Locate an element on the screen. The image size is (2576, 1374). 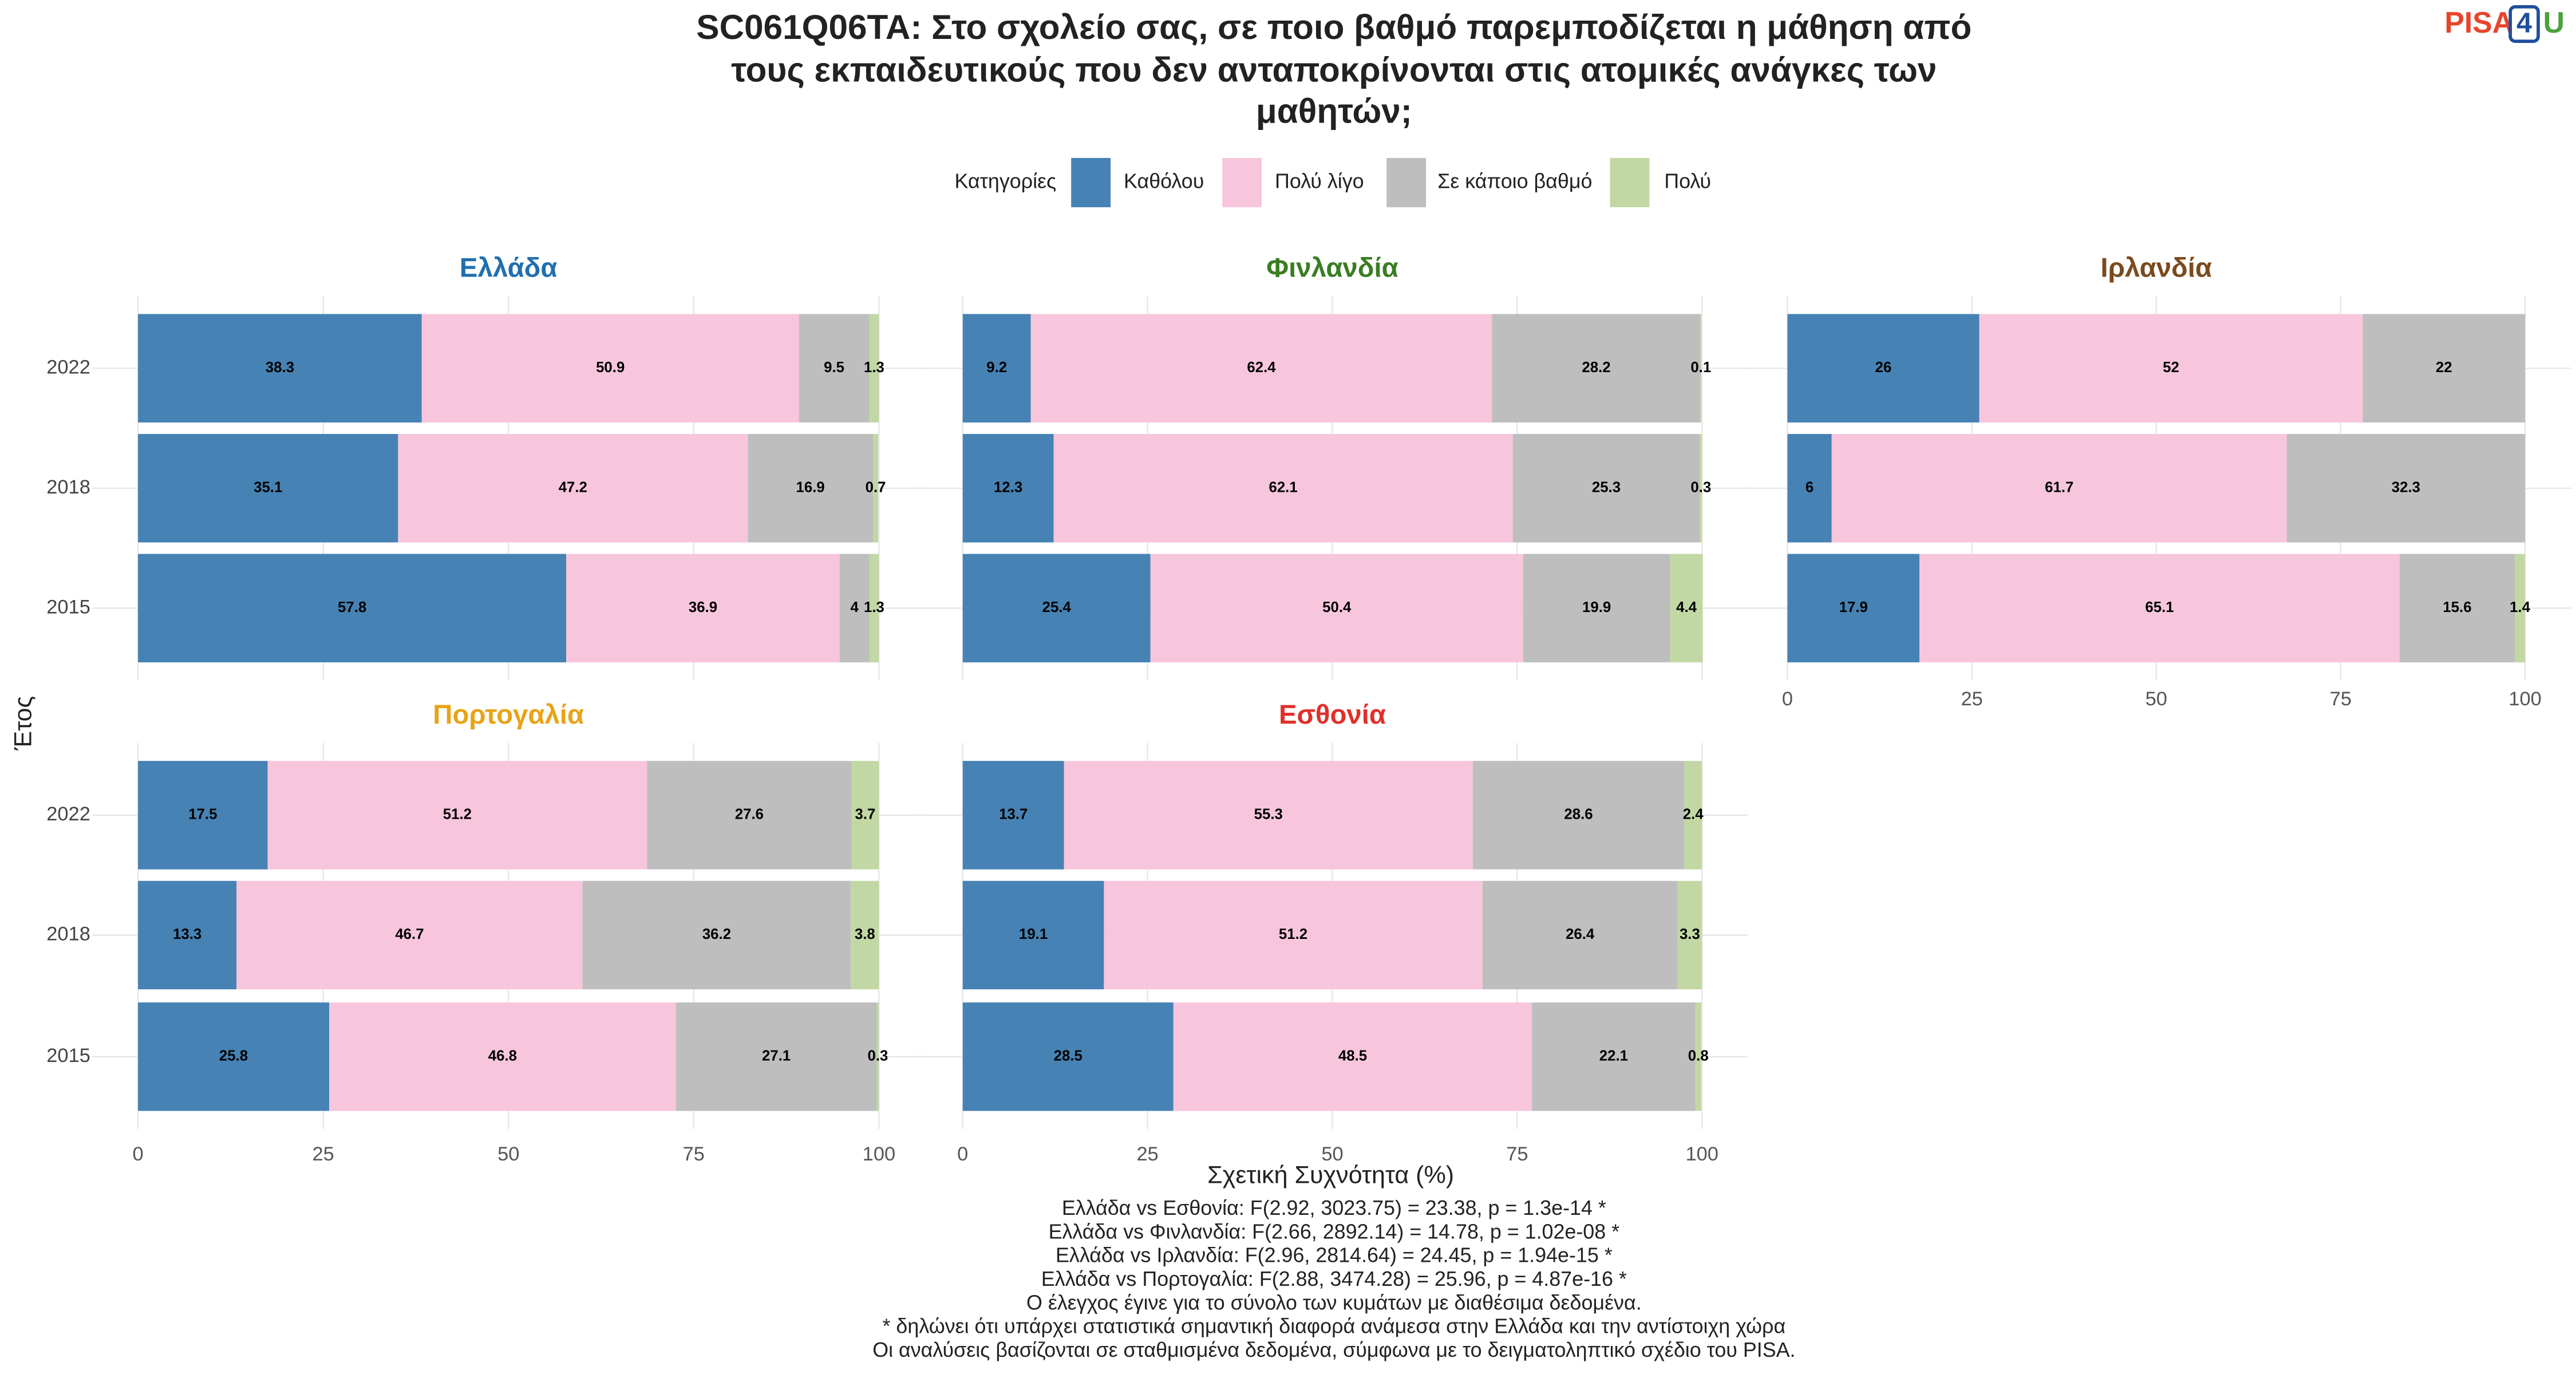
y-axis-label: Έτος is located at coordinates (23, 723).